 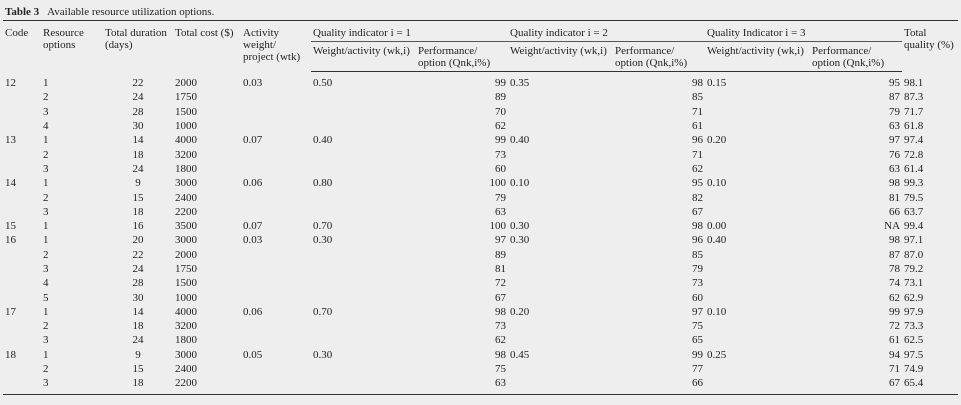 What do you see at coordinates (914, 340) in the screenshot?
I see `table-cell: 62.5` at bounding box center [914, 340].